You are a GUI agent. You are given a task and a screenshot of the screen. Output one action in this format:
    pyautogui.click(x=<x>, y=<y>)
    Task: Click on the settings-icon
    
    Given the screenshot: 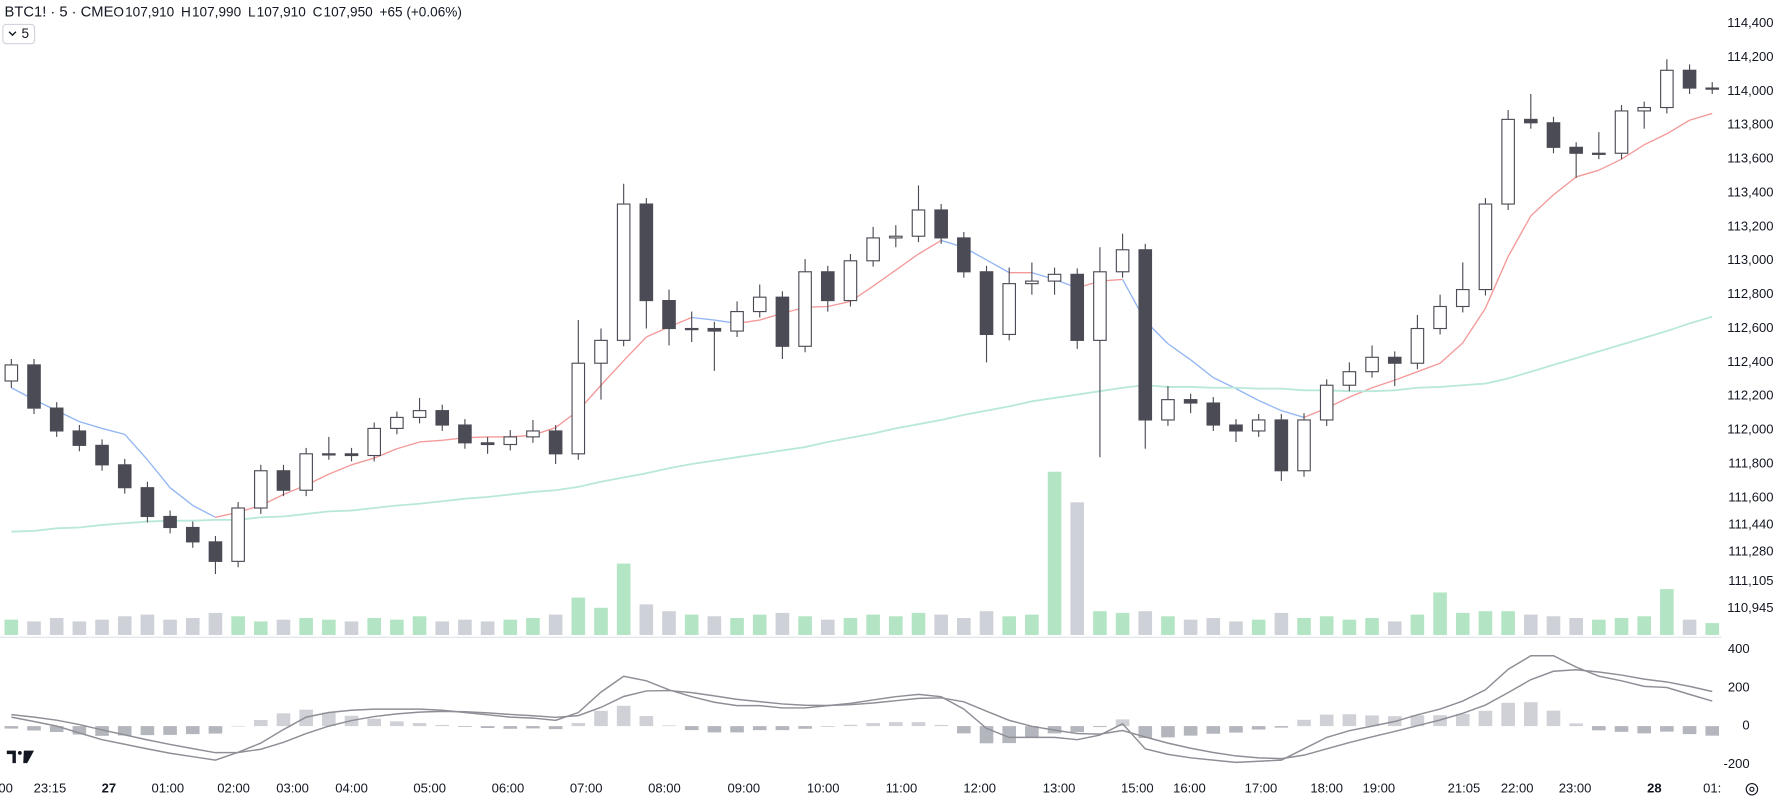 What is the action you would take?
    pyautogui.click(x=1752, y=789)
    